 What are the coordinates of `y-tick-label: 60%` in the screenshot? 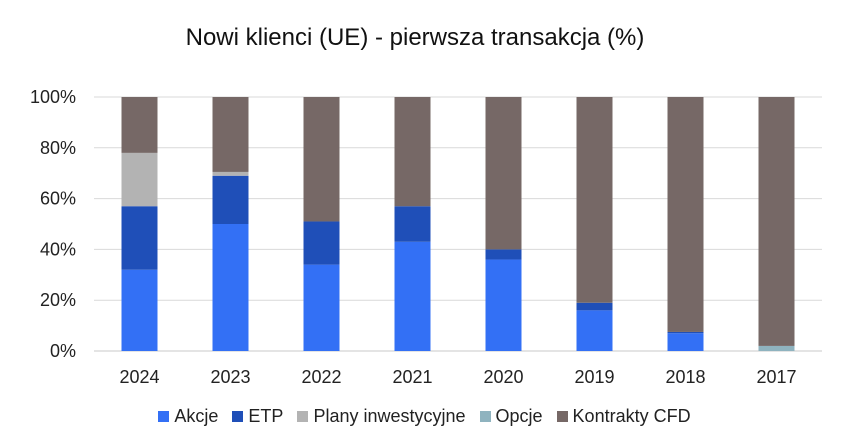 It's located at (58, 199).